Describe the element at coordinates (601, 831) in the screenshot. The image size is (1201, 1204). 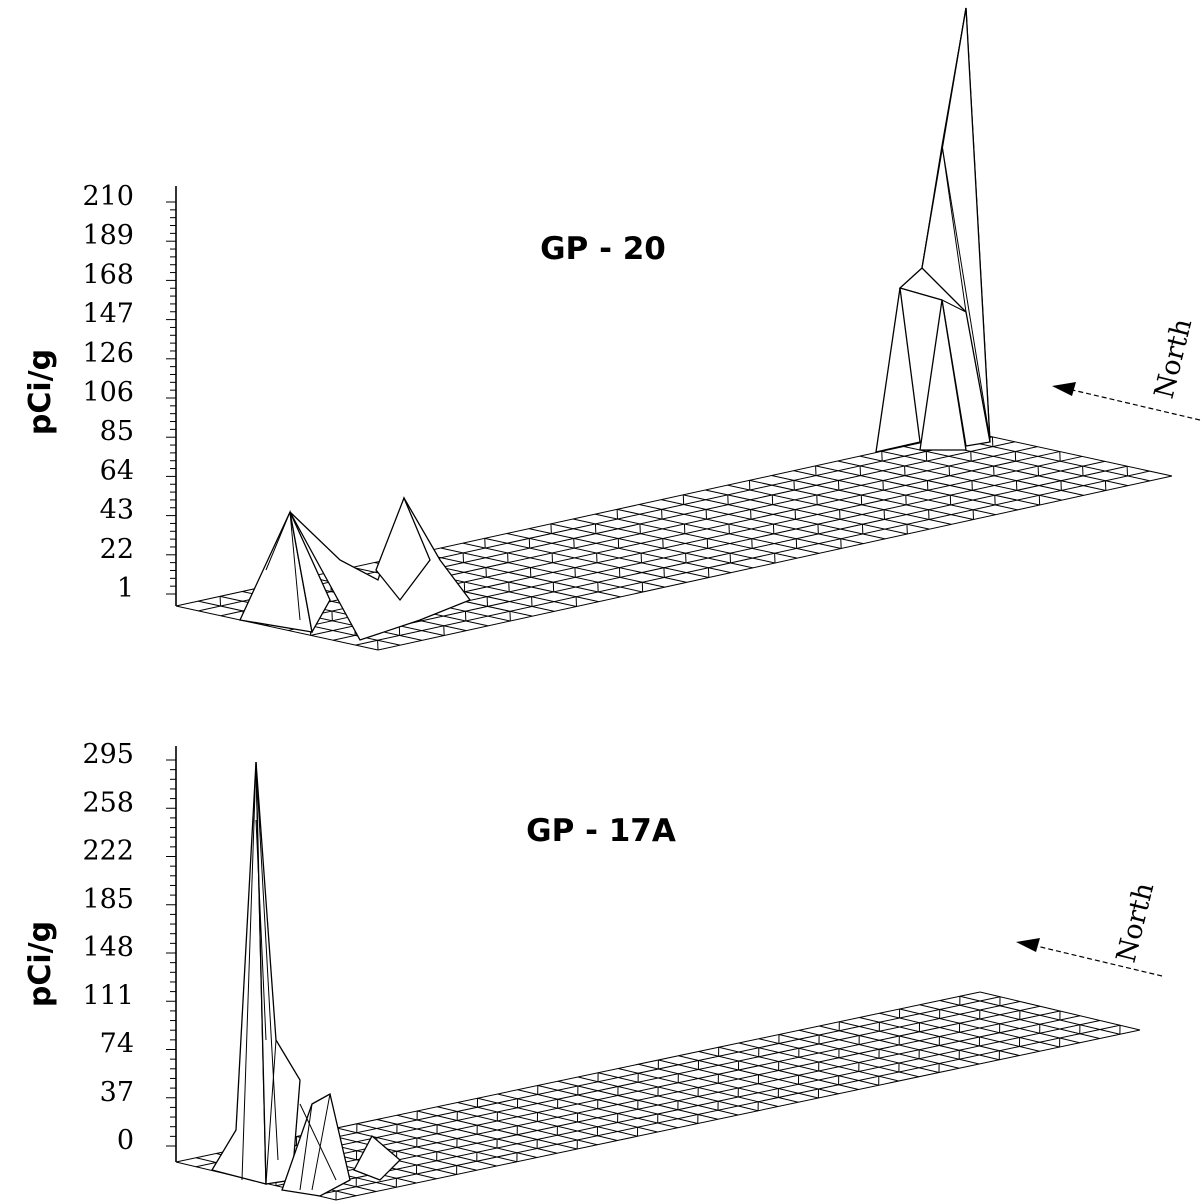
I see `chart-title-2: GP - 17A` at that location.